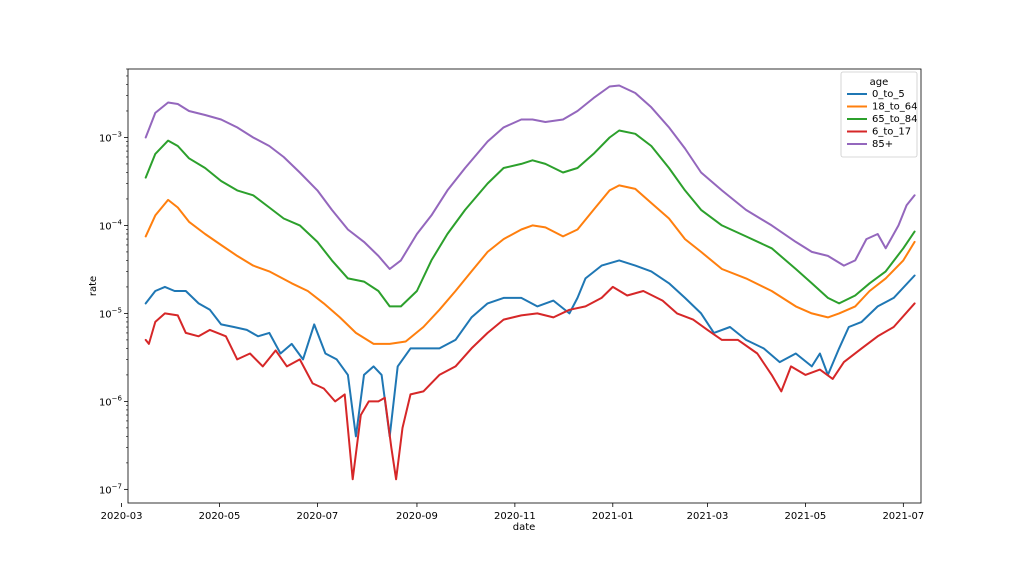 This screenshot has width=1024, height=576. What do you see at coordinates (806, 516) in the screenshot?
I see `x-tick-label: 2021-05` at bounding box center [806, 516].